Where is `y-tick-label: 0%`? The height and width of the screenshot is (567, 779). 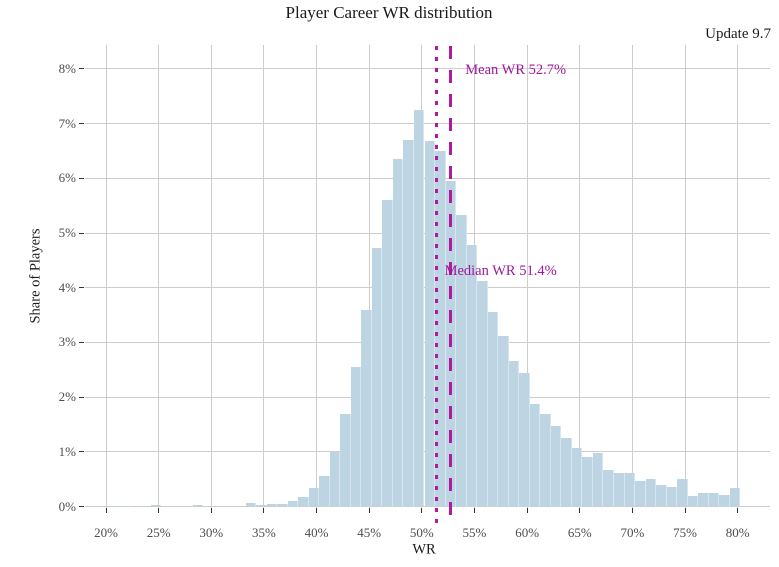 y-tick-label: 0% is located at coordinates (67, 506).